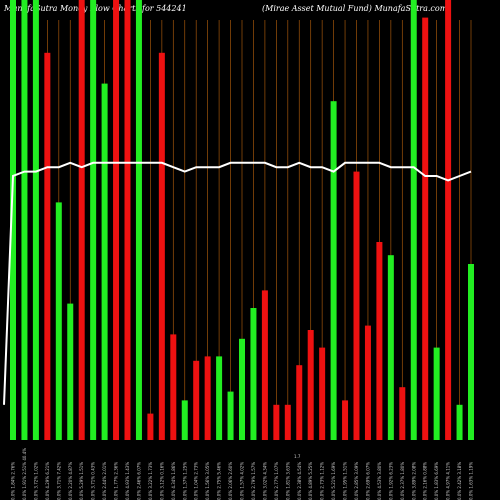 This screenshot has width=500, height=500. What do you see at coordinates (322, 481) in the screenshot?
I see `x-tick-label: 0.0% 2.73% 1.12%` at bounding box center [322, 481].